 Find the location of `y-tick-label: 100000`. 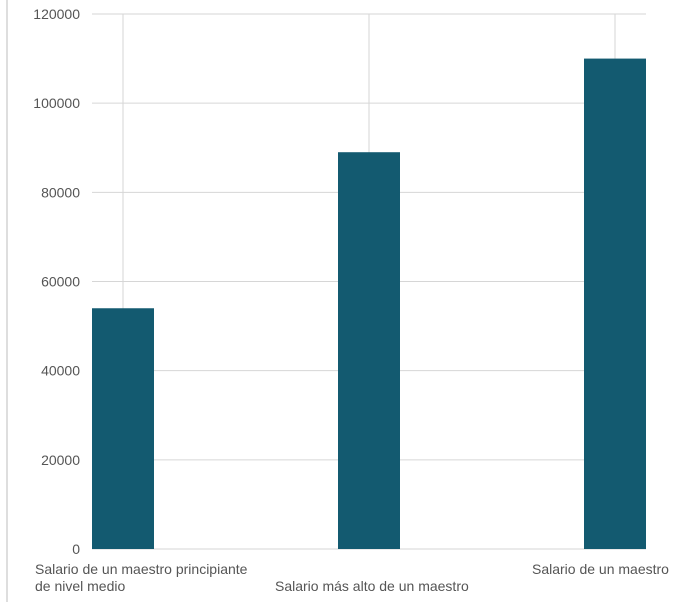

y-tick-label: 100000 is located at coordinates (56, 103).